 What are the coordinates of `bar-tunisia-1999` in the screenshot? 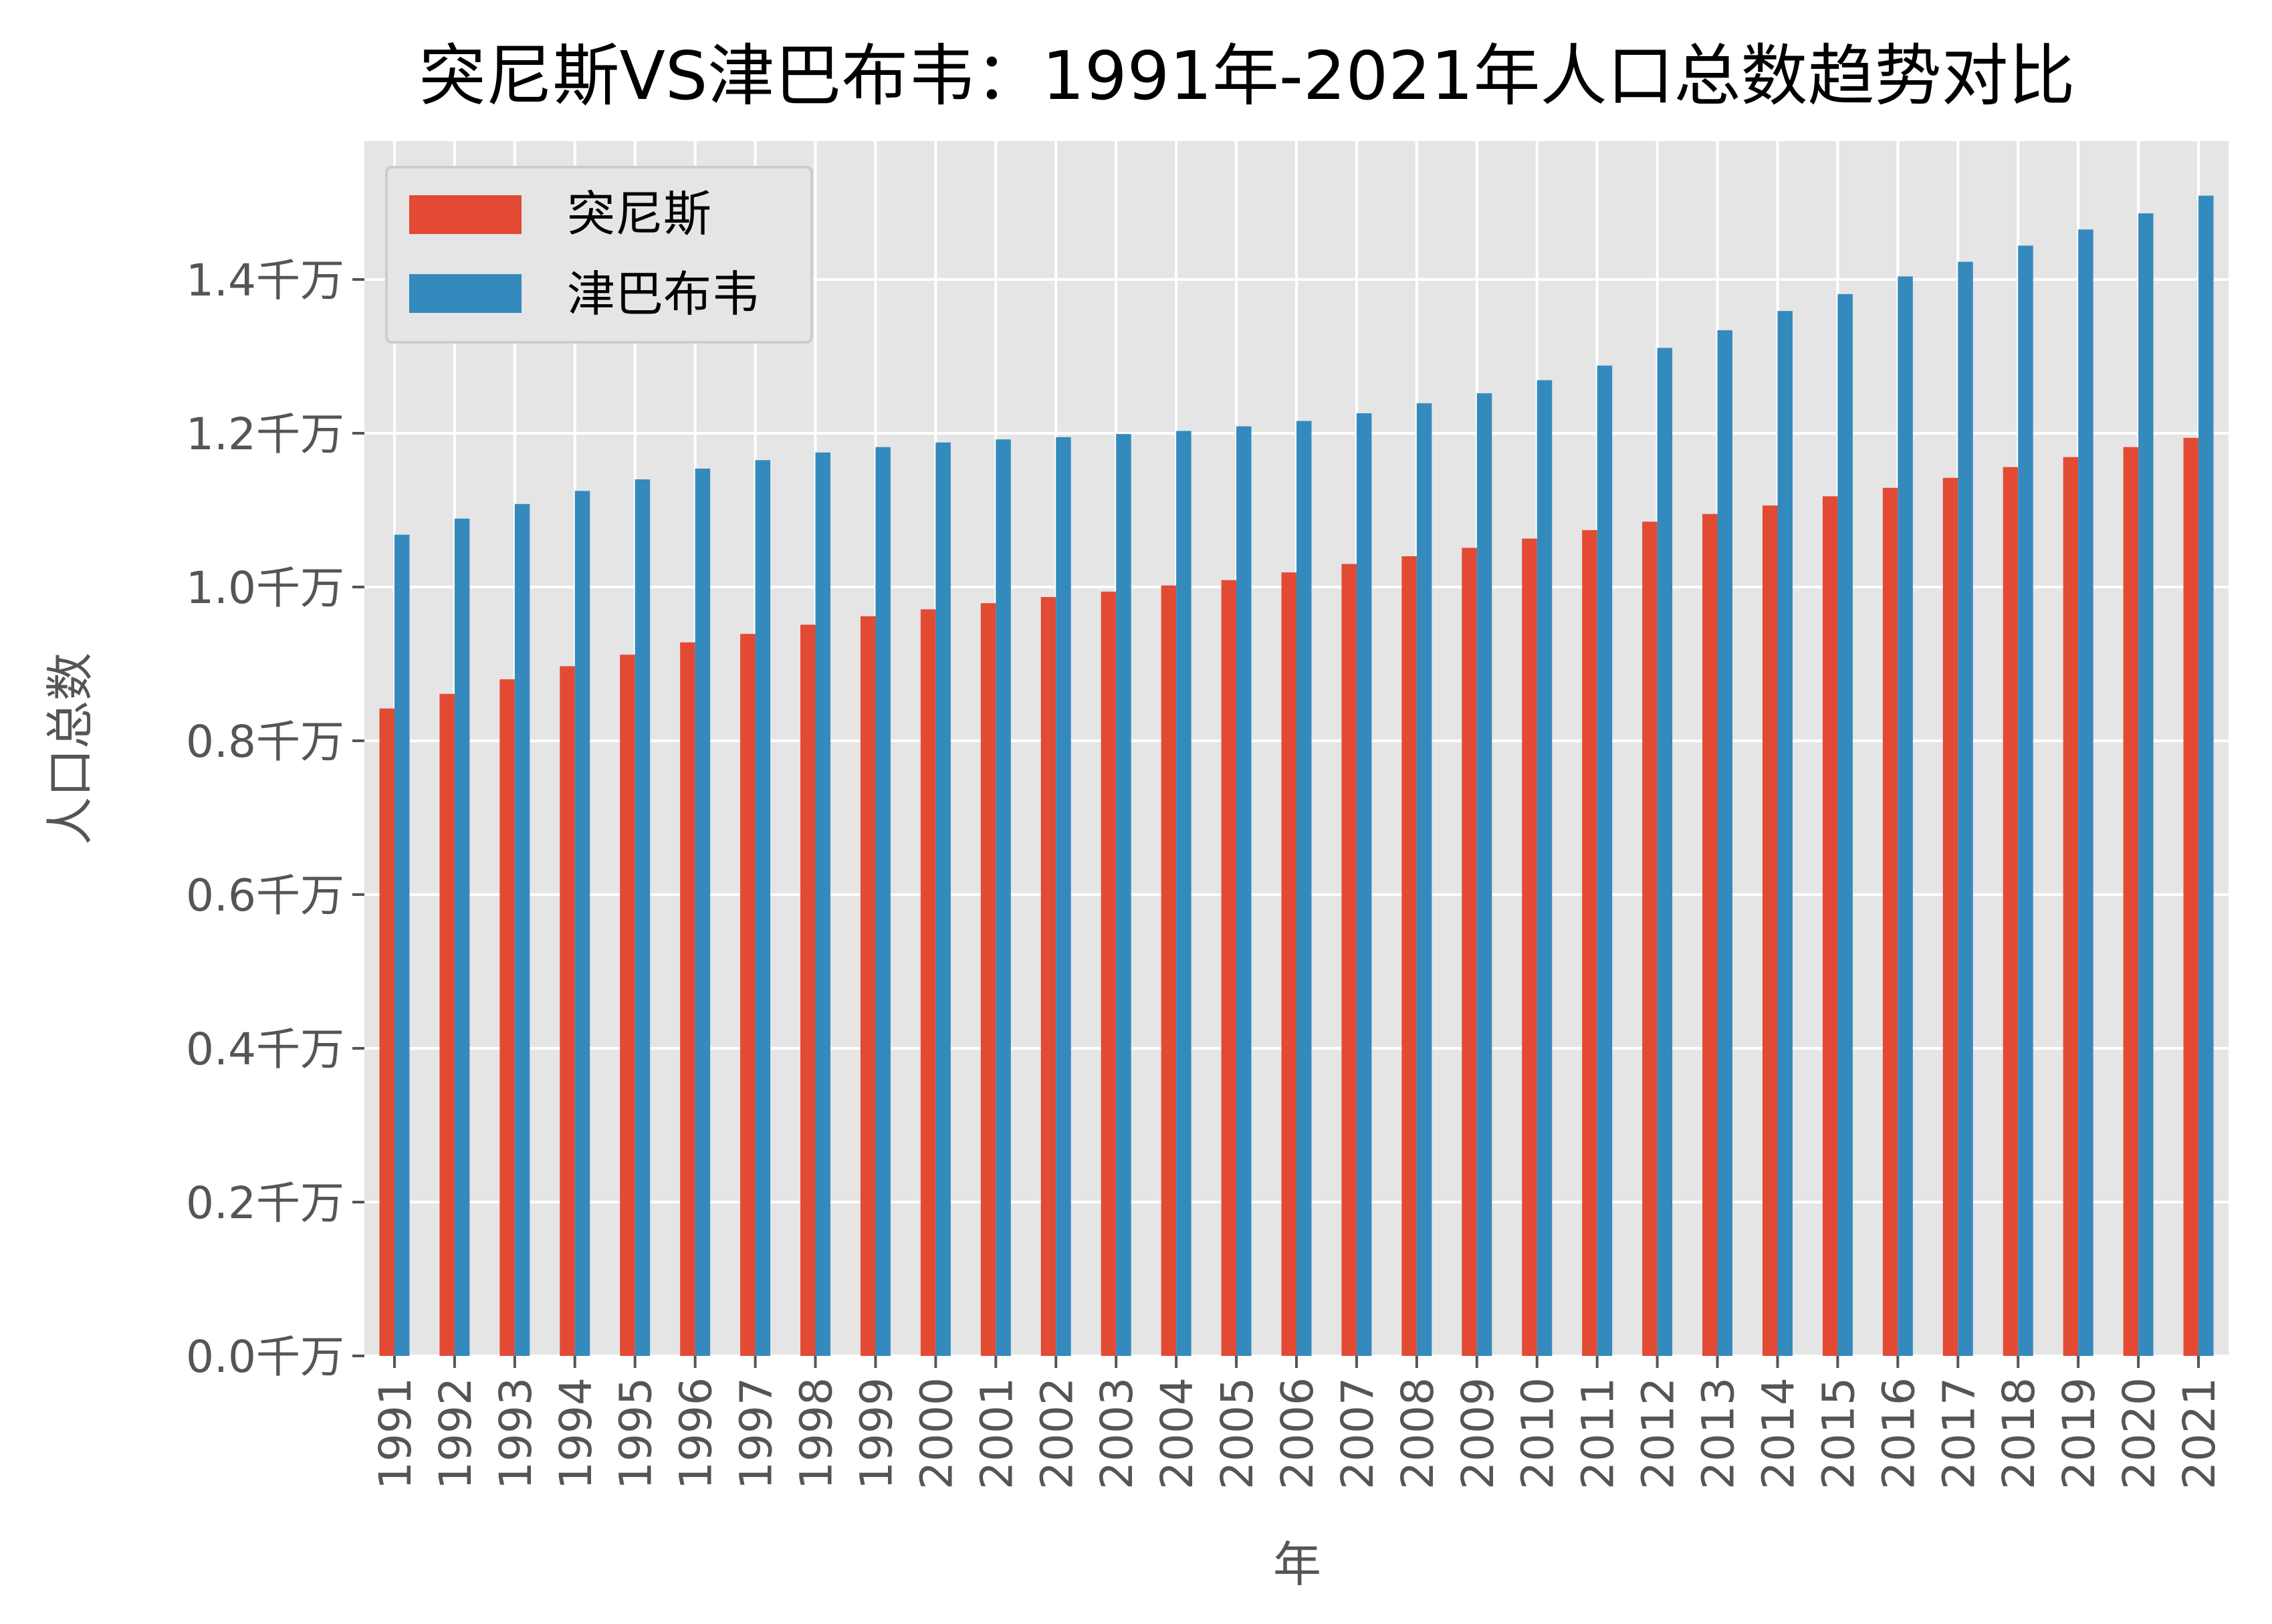 It's located at (868, 986).